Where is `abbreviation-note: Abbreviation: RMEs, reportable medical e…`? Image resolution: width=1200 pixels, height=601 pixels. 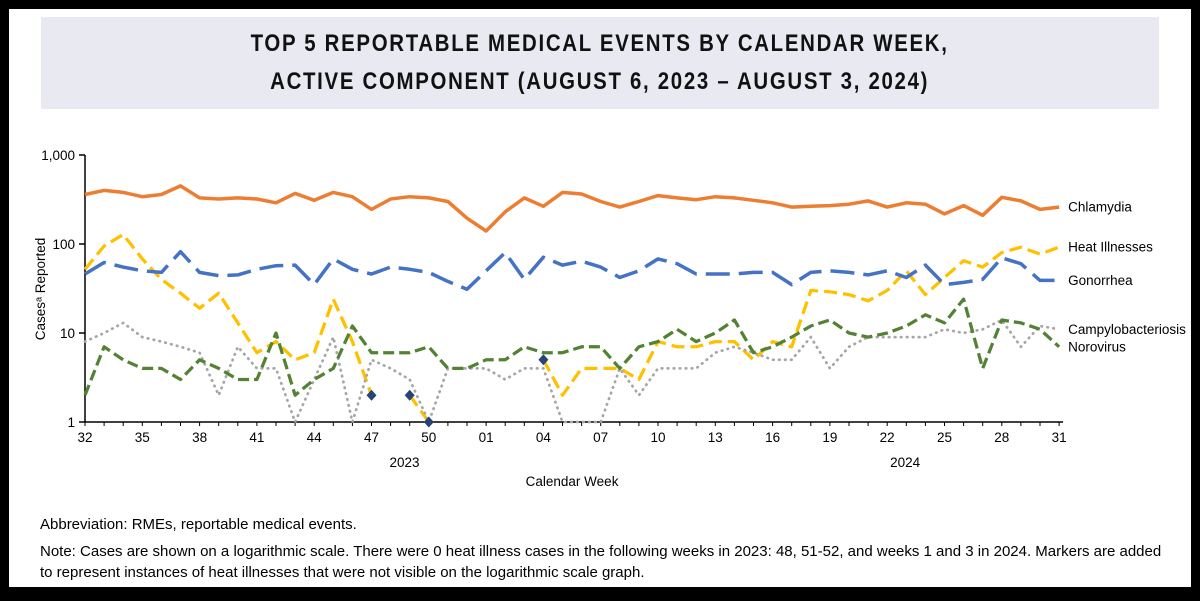 abbreviation-note: Abbreviation: RMEs, reportable medical e… is located at coordinates (198, 524).